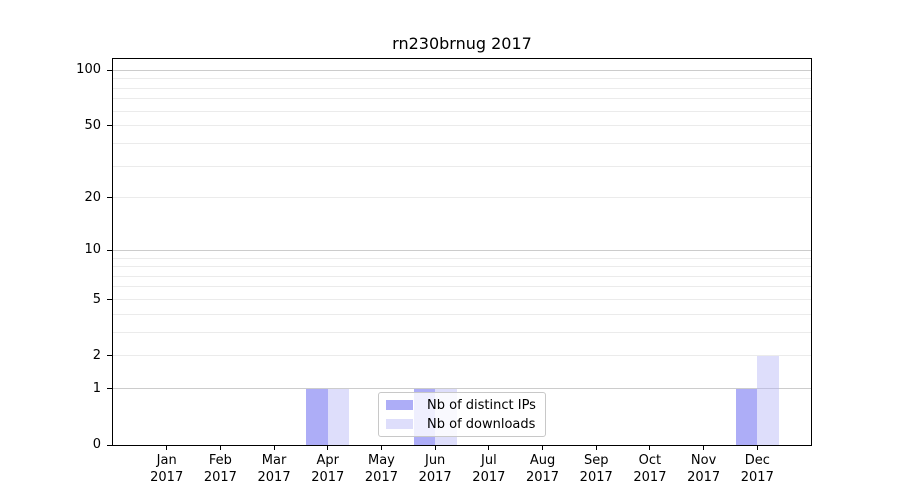  Describe the element at coordinates (328, 460) in the screenshot. I see `x-tick-month: Apr` at that location.